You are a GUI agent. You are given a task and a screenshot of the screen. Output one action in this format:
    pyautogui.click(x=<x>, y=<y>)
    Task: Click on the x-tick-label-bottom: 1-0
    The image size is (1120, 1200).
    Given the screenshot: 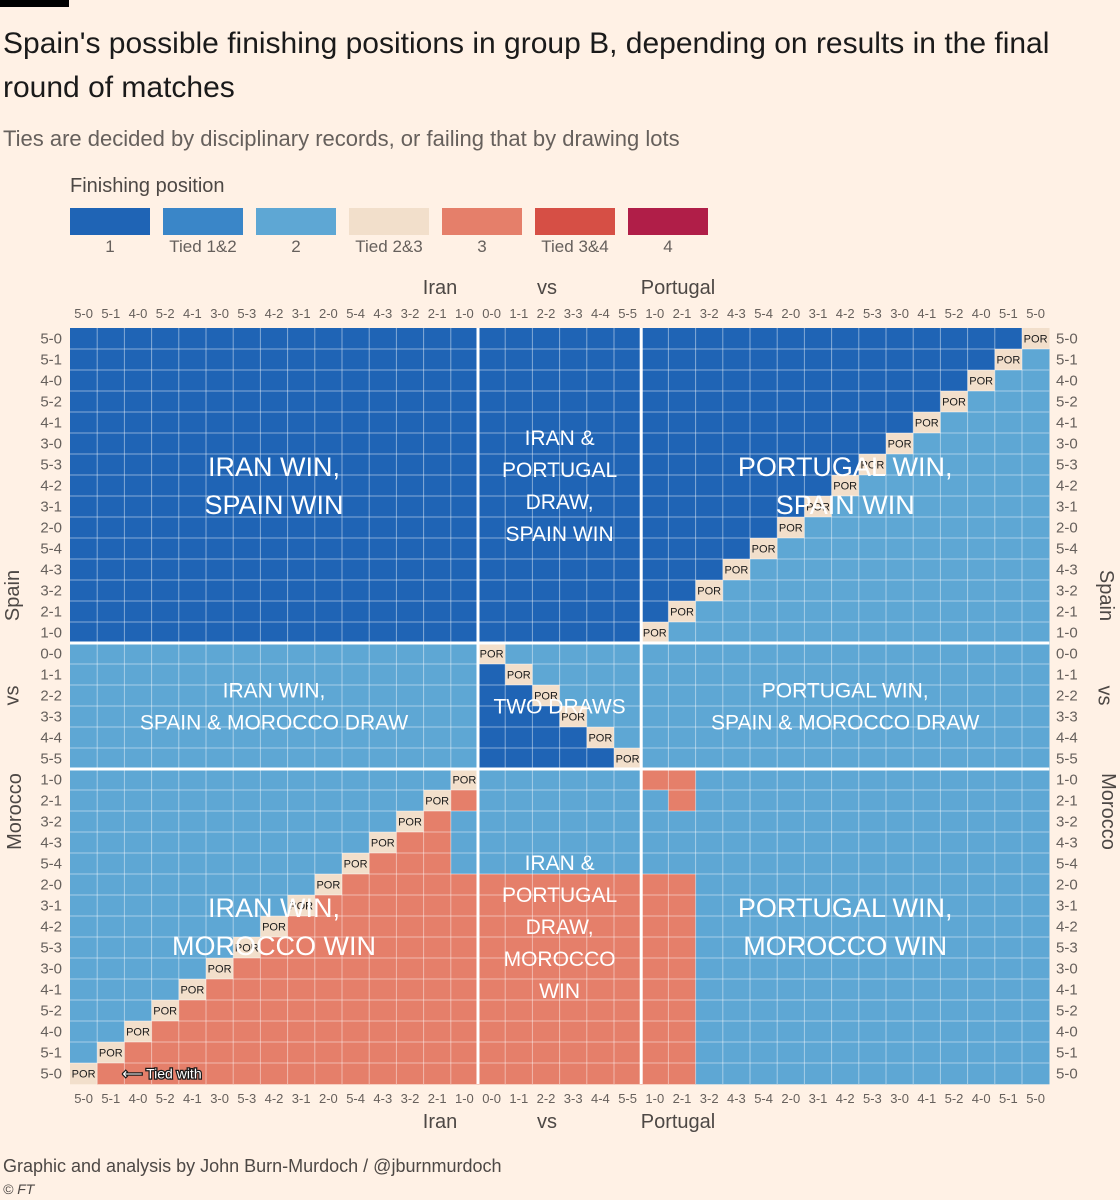 What is the action you would take?
    pyautogui.click(x=654, y=1098)
    